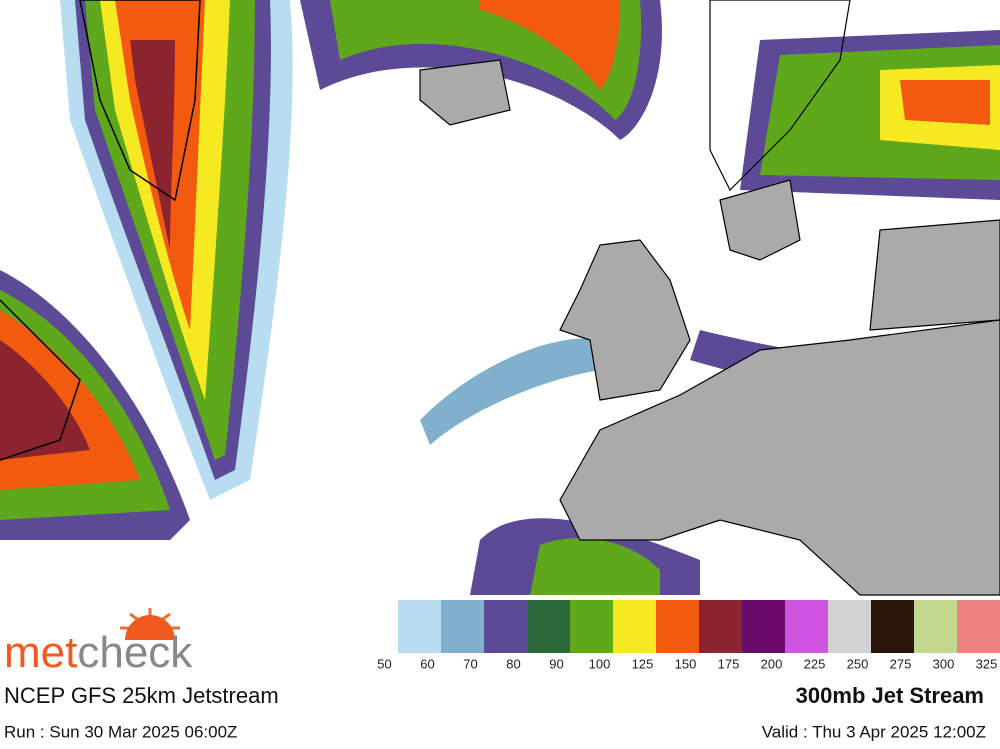 This screenshot has height=749, width=1000. Describe the element at coordinates (600, 663) in the screenshot. I see `legend-label: 100` at that location.